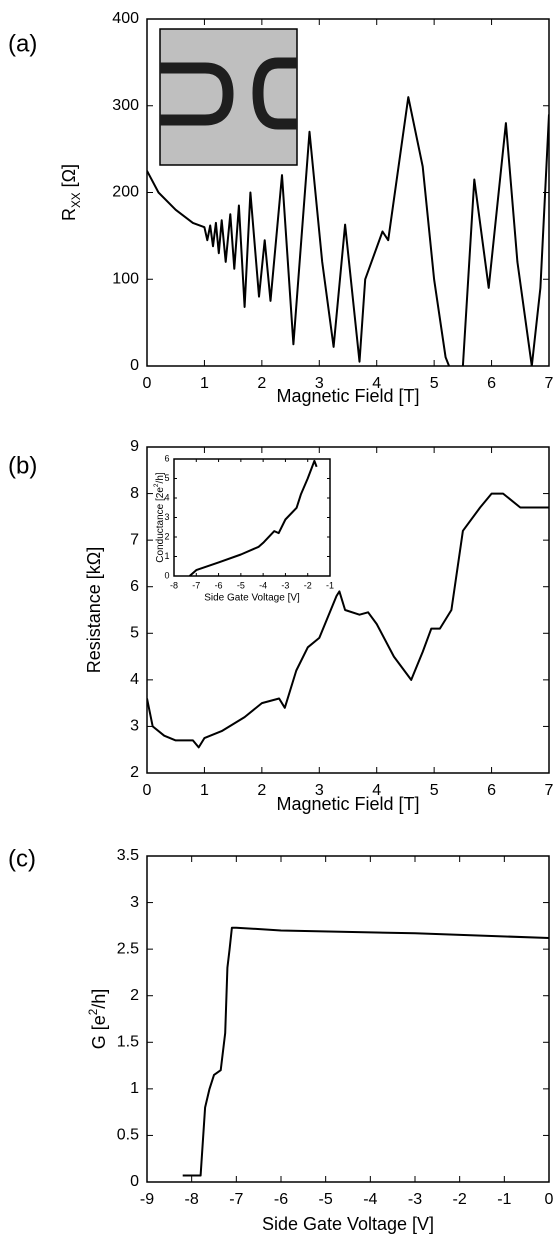 This screenshot has height=1241, width=558. Describe the element at coordinates (128, 855) in the screenshot. I see `y-tick-label: 3.5` at that location.